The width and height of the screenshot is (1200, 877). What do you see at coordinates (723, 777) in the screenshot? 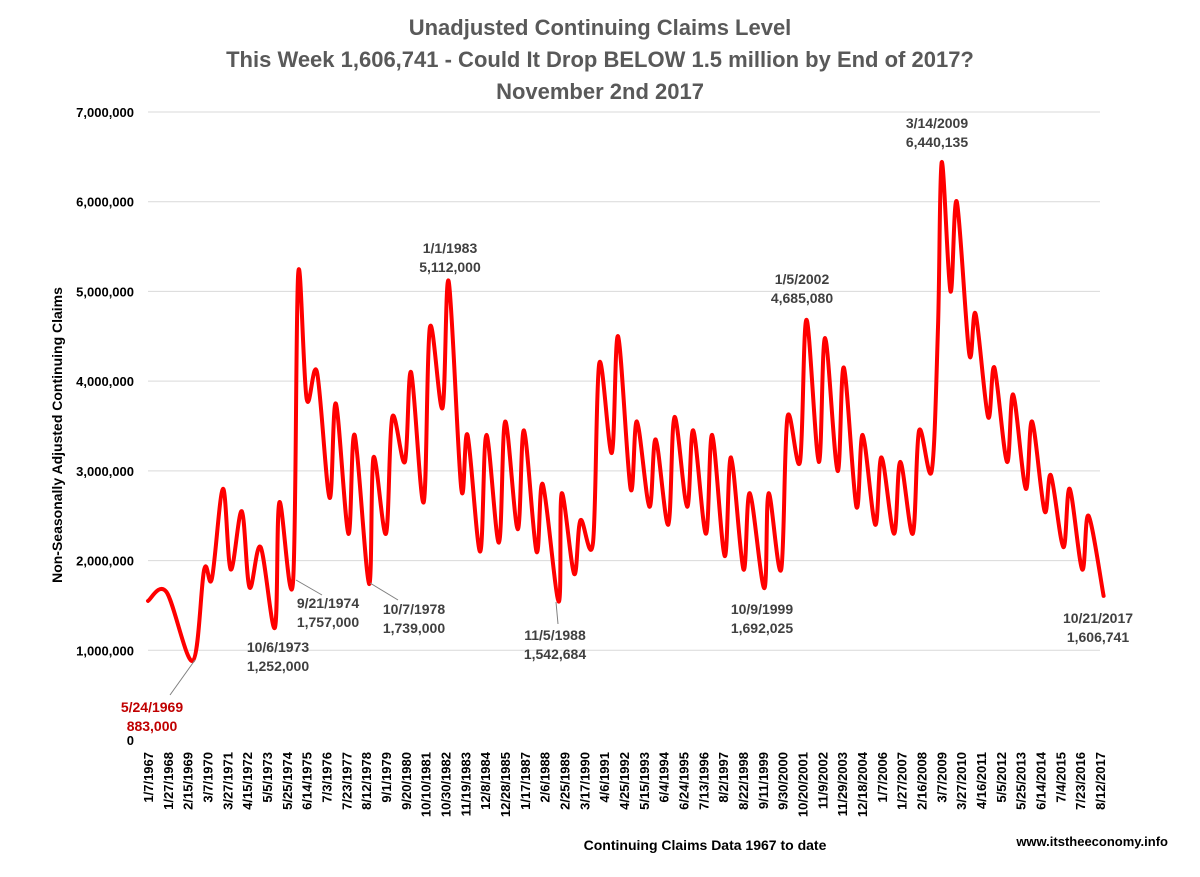
I see `x-tick-label: 8/2/1997` at bounding box center [723, 777].